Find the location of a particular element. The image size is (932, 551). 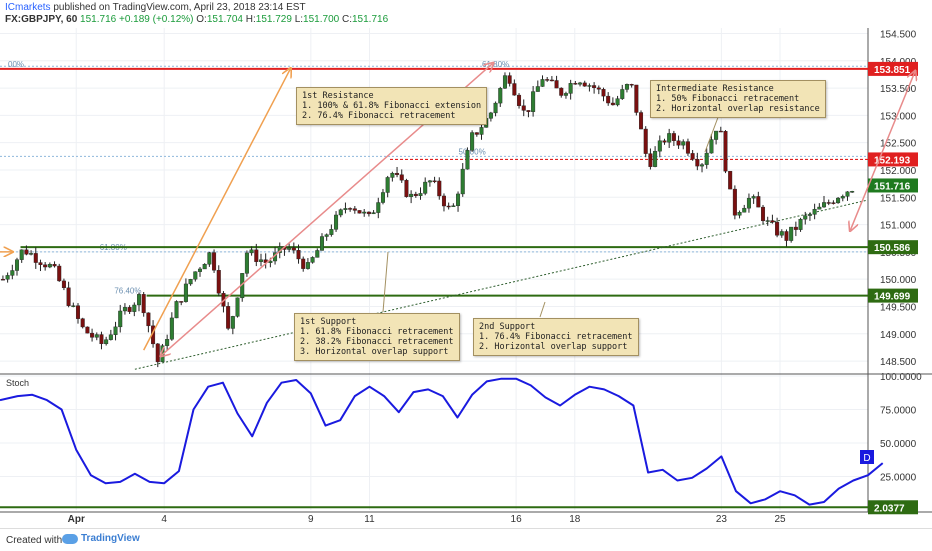

tradingview-logo: TradingView is located at coordinates (101, 538).